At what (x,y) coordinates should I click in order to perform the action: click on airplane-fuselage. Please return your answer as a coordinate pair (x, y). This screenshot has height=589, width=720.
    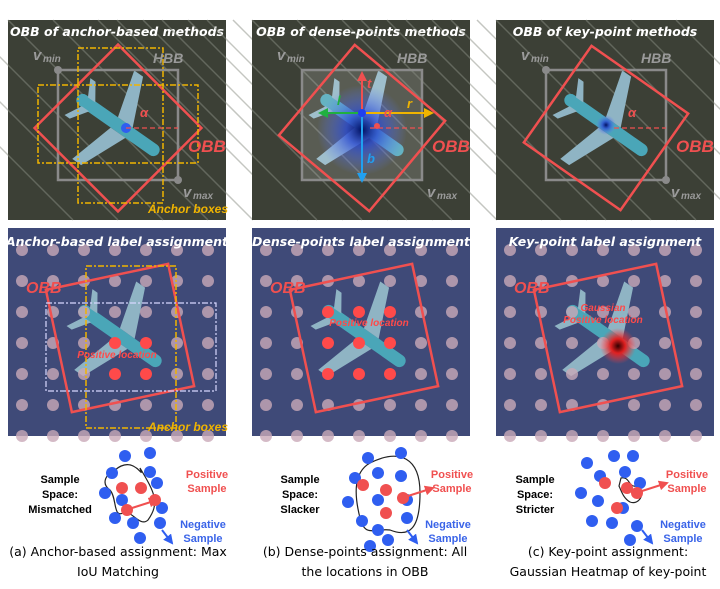
    Looking at the image, I should click on (118, 125).